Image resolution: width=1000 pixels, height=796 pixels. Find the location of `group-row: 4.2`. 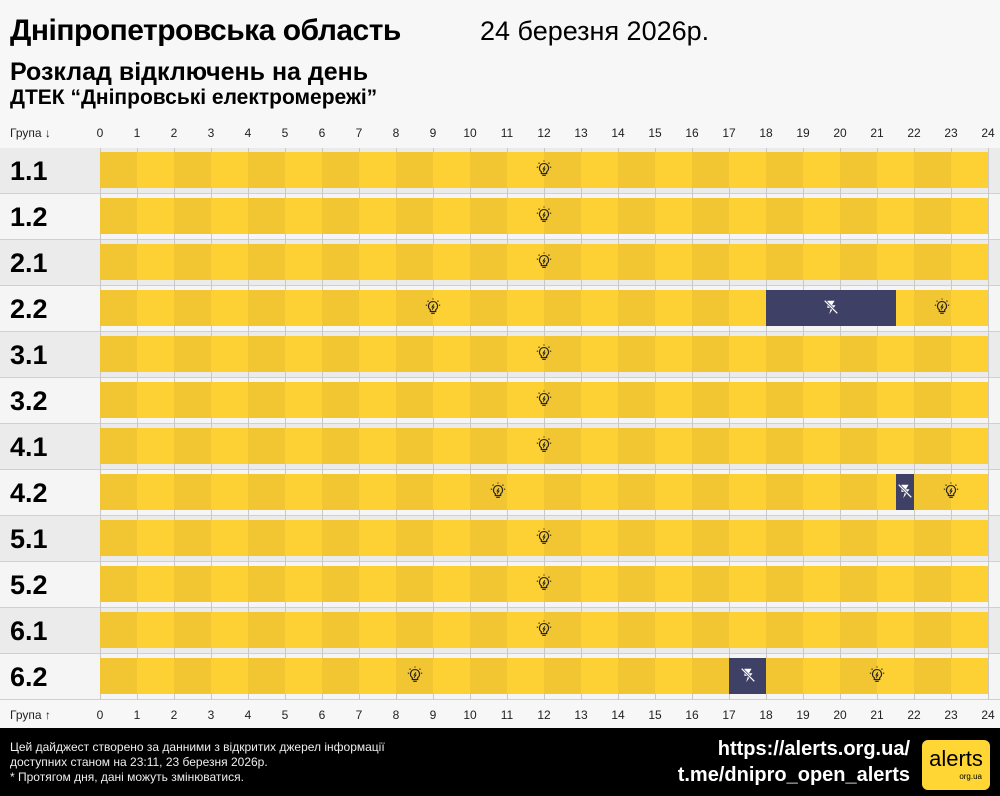

group-row: 4.2 is located at coordinates (500, 493).